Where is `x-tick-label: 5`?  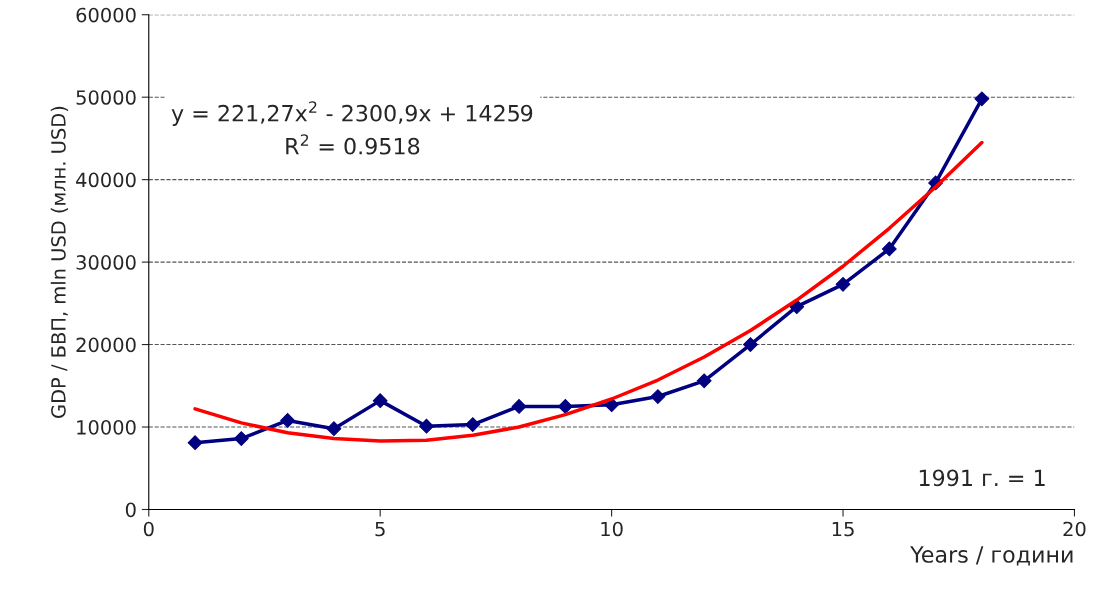 x-tick-label: 5 is located at coordinates (380, 529).